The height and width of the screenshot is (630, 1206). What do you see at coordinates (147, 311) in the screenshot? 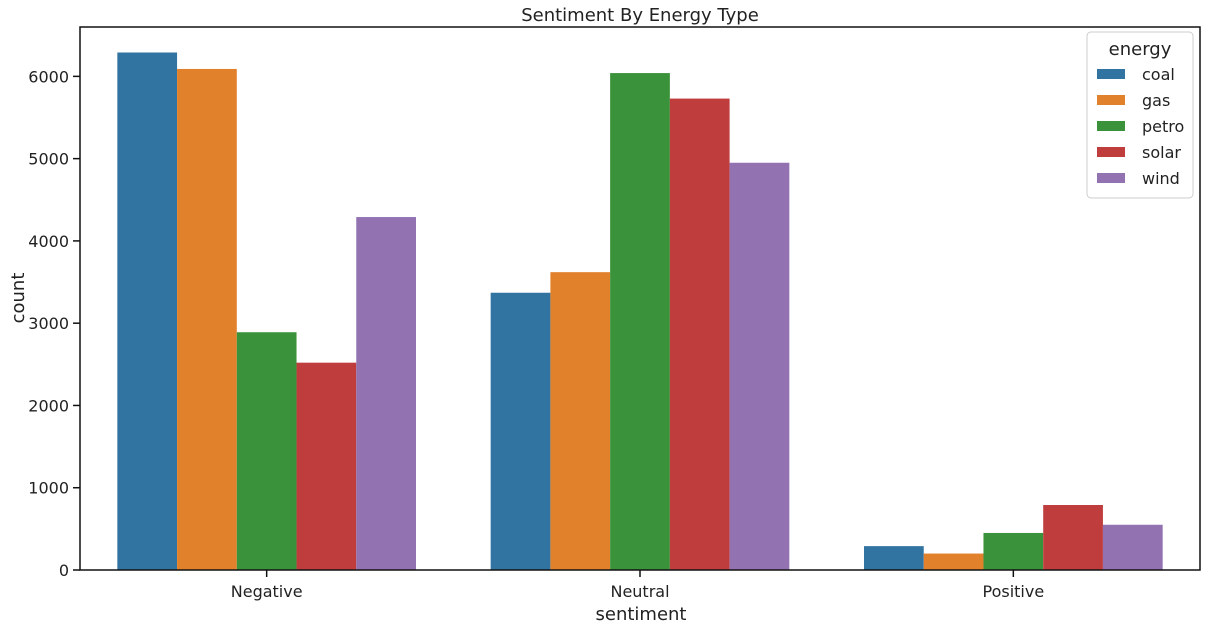
I see `bar-coal-negative` at bounding box center [147, 311].